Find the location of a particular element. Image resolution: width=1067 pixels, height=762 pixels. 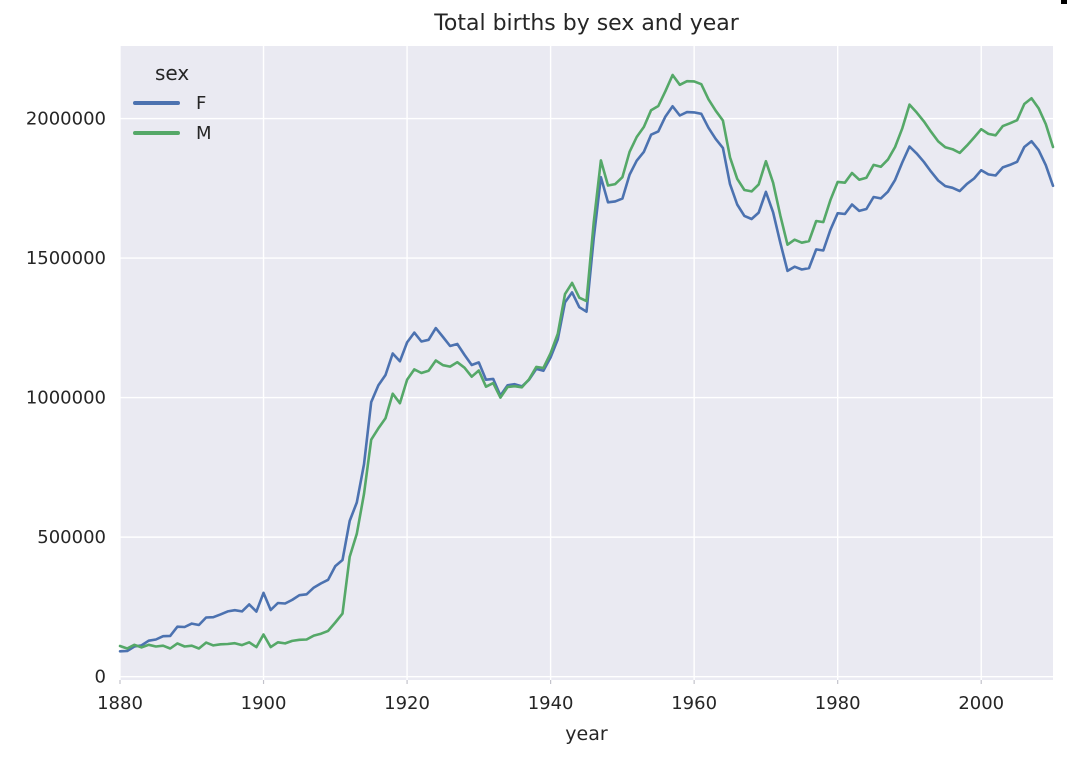

x-axis-label: year is located at coordinates (586, 734).